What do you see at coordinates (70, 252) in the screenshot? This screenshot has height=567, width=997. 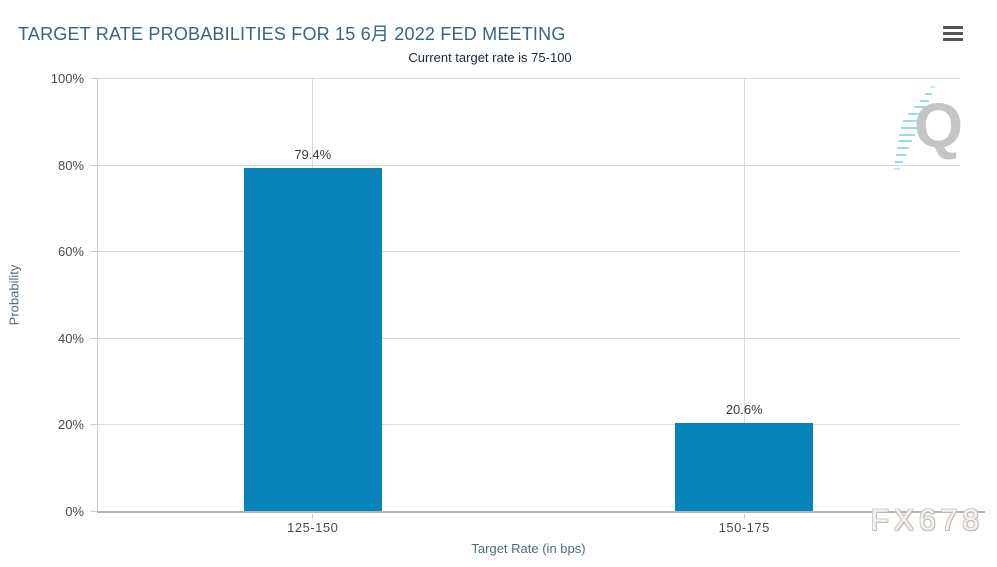 I see `y-tick-label: 60%` at bounding box center [70, 252].